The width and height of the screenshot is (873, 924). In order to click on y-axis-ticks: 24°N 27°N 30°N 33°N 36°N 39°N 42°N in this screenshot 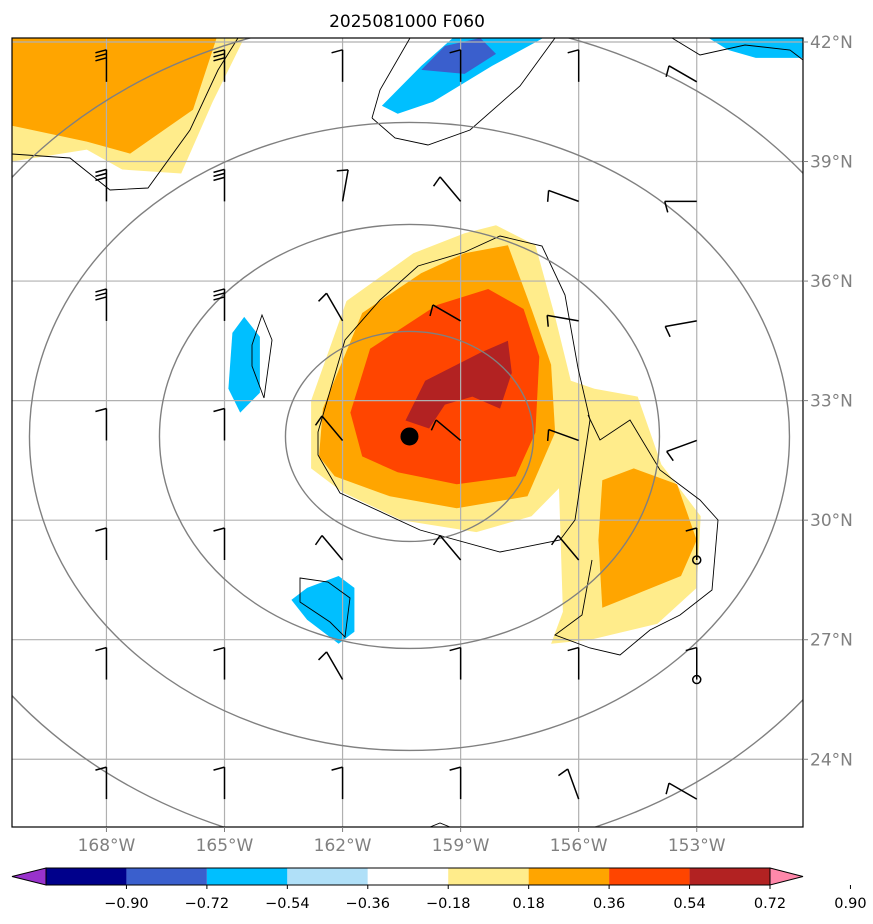, I will do `click(828, 401)`.